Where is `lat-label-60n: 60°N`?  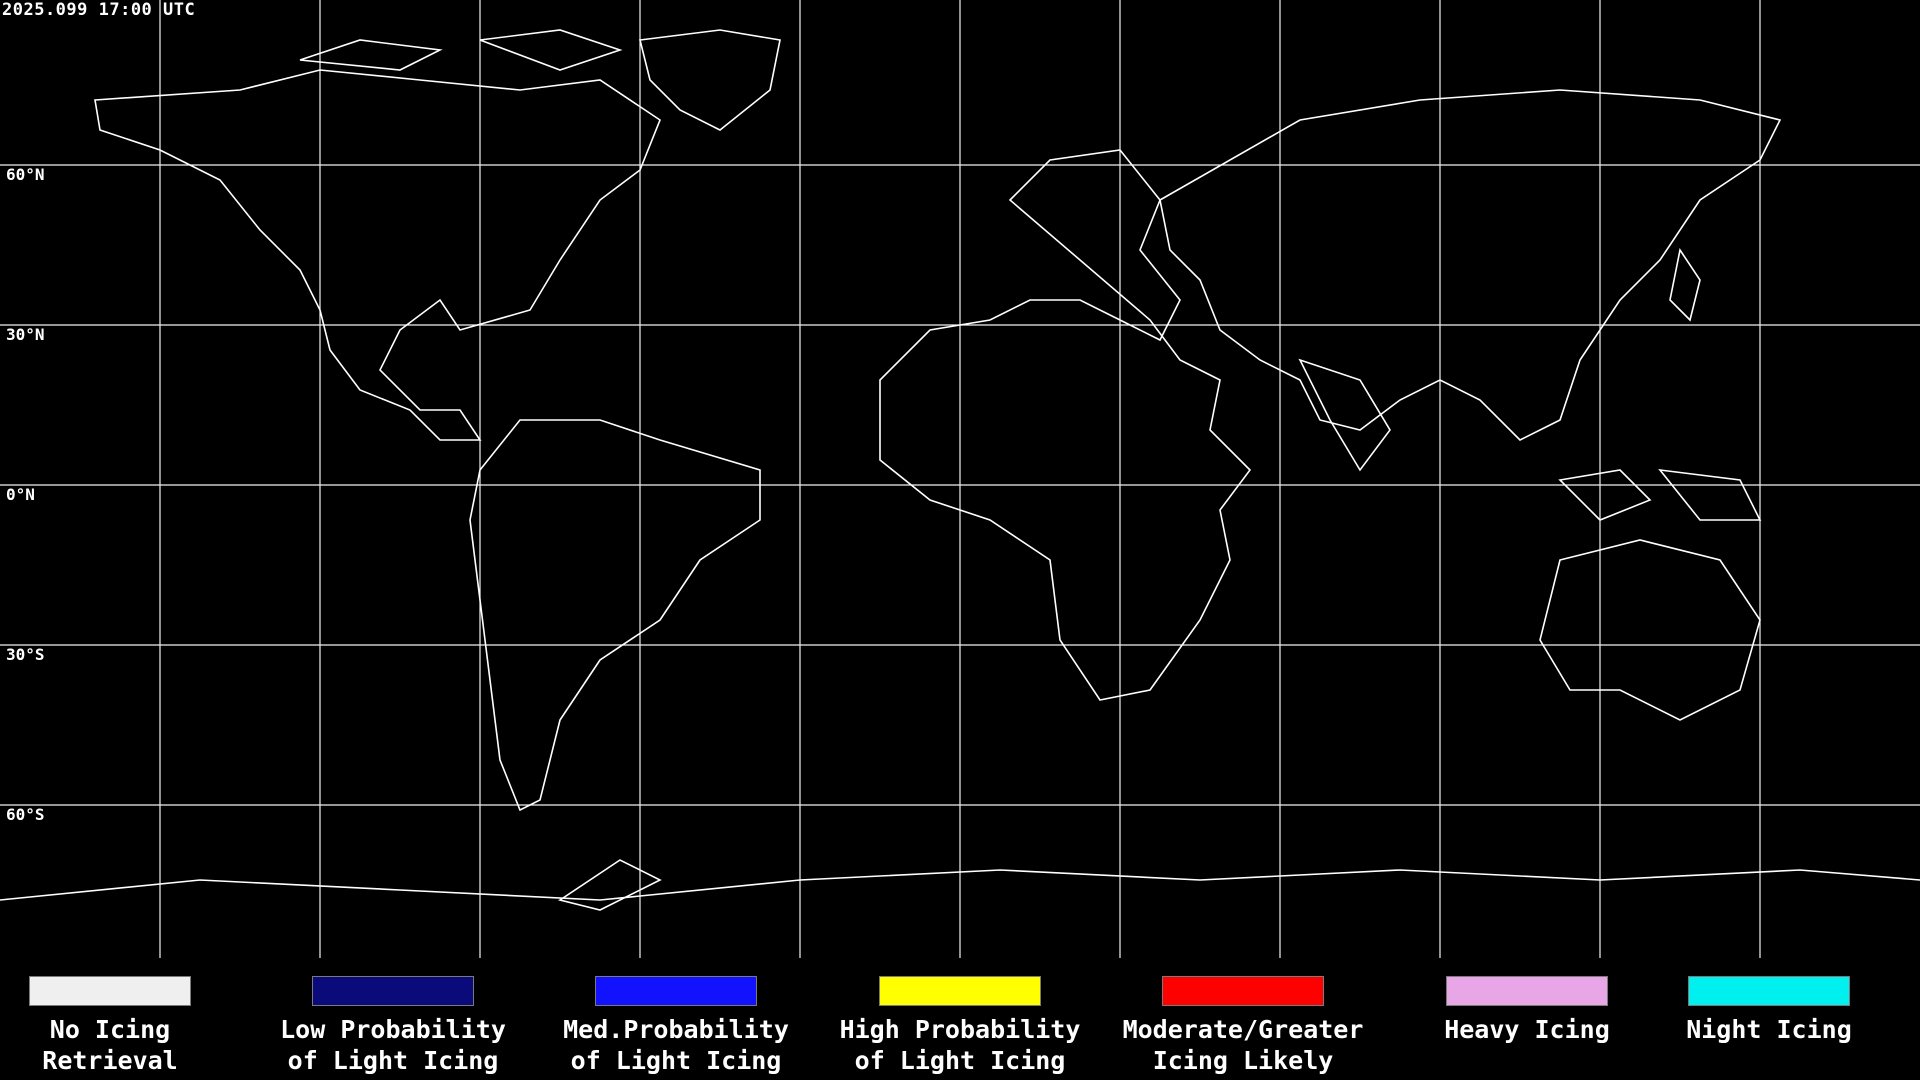 lat-label-60n: 60°N is located at coordinates (25, 174).